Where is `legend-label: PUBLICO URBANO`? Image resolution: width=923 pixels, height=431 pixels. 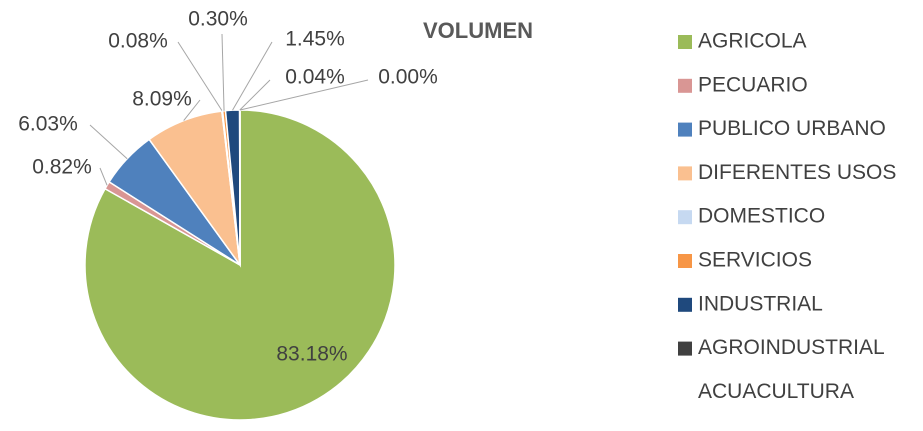
legend-label: PUBLICO URBANO is located at coordinates (792, 128).